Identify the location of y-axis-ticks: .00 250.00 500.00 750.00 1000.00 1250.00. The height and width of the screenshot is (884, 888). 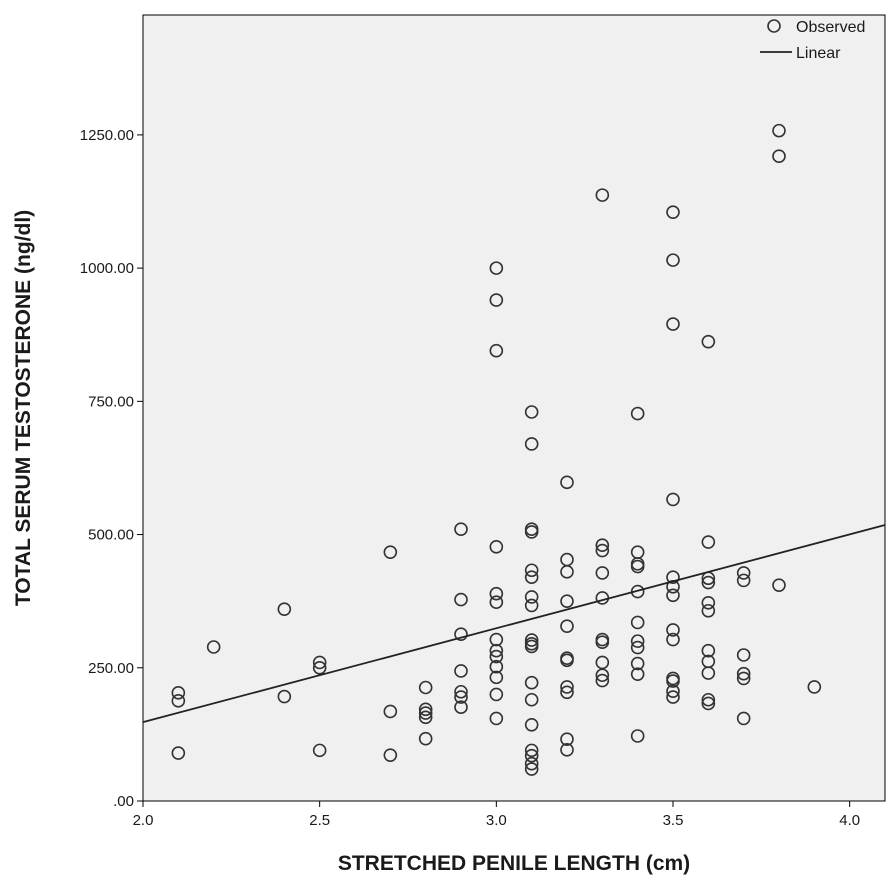
(111, 468).